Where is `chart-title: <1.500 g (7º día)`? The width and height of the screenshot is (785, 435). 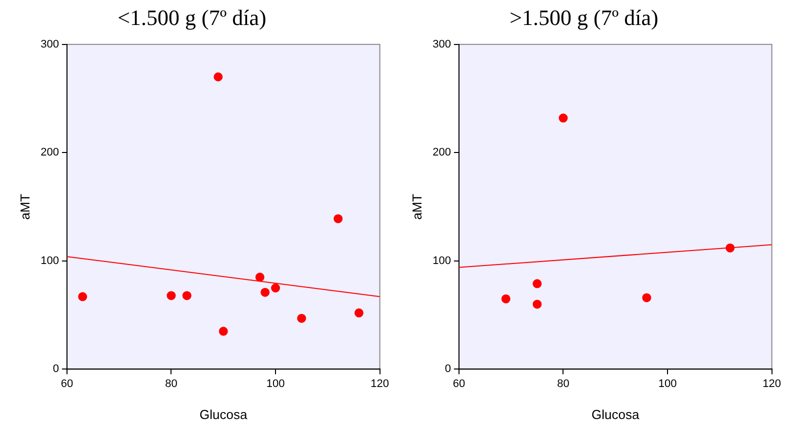 chart-title: <1.500 g (7º día) is located at coordinates (192, 17).